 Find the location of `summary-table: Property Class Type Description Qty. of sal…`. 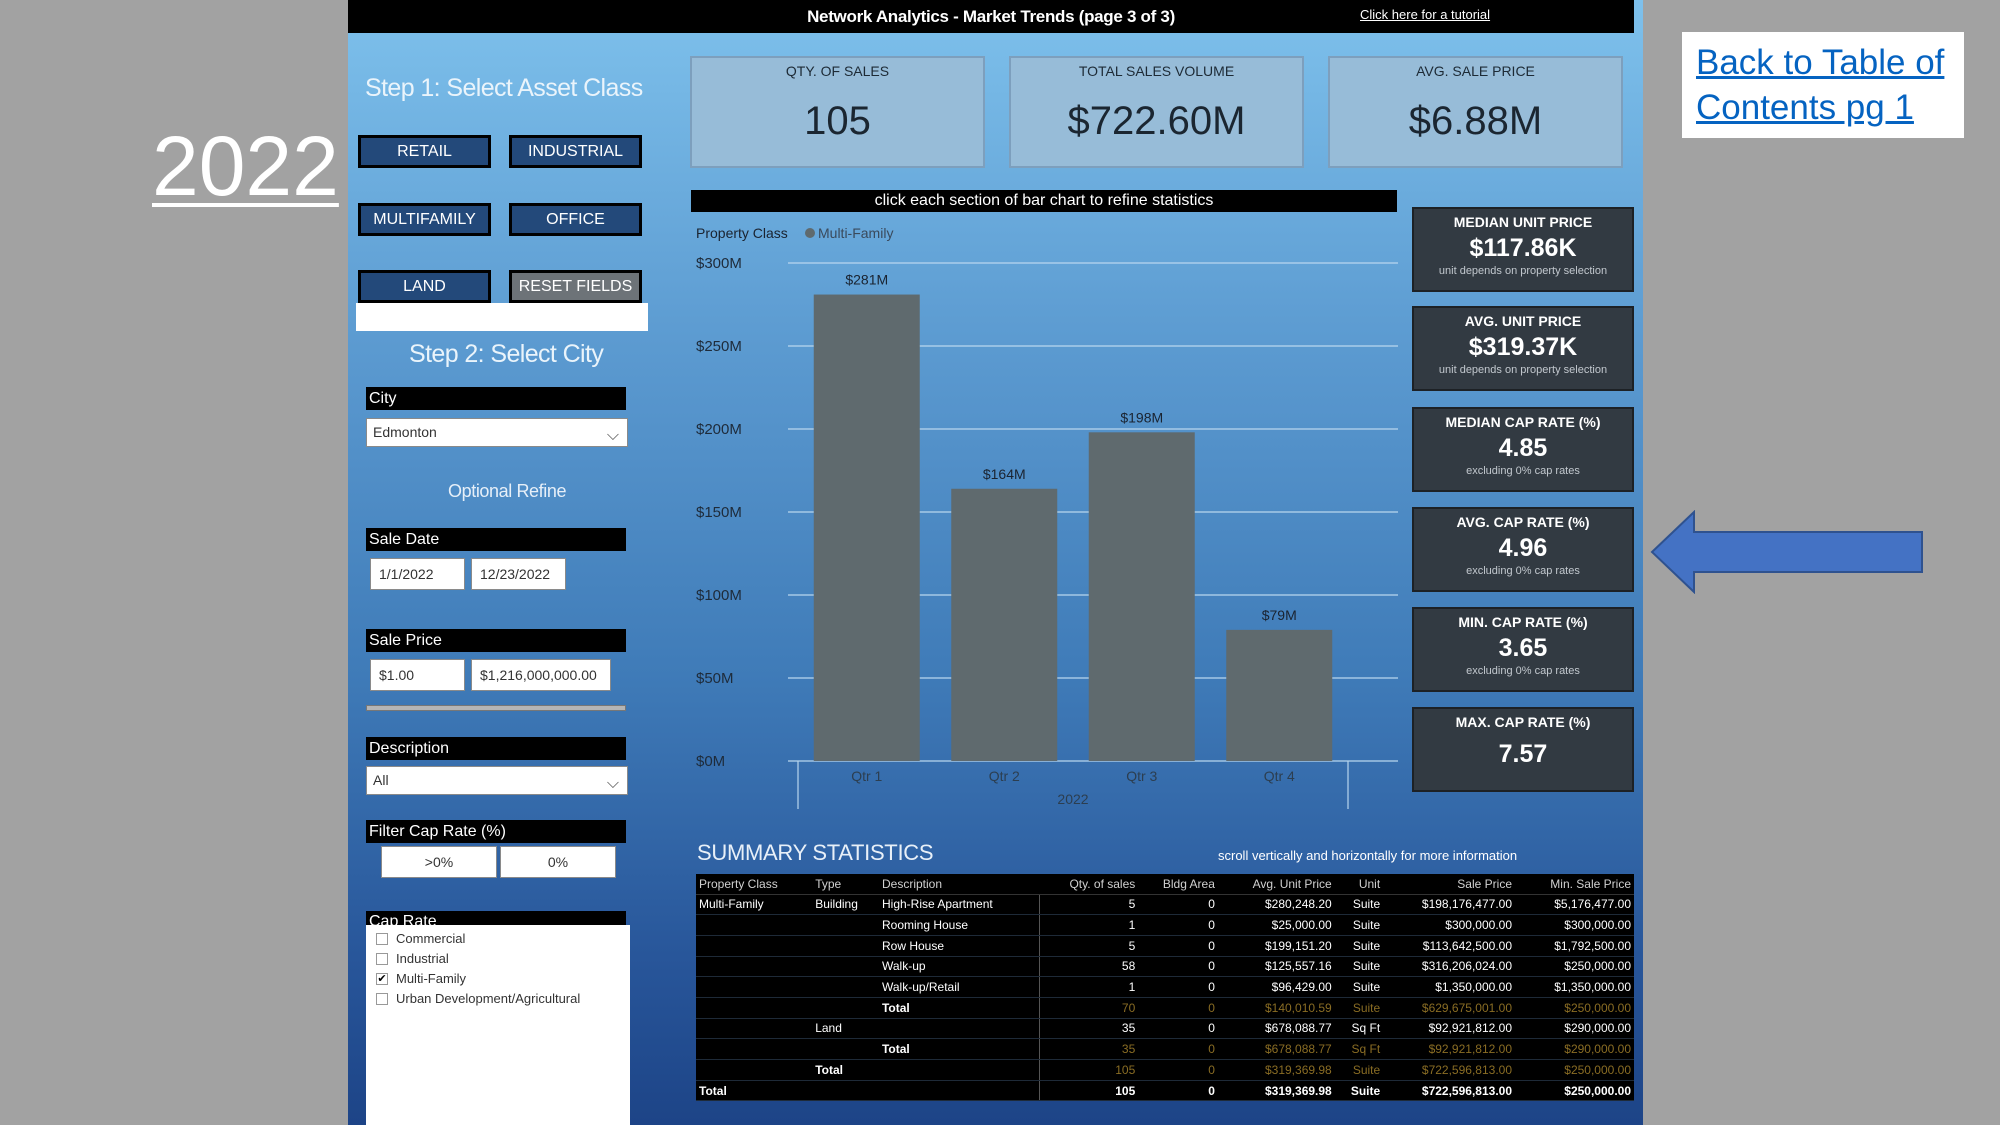

summary-table: Property Class Type Description Qty. of sal… is located at coordinates (1165, 988).